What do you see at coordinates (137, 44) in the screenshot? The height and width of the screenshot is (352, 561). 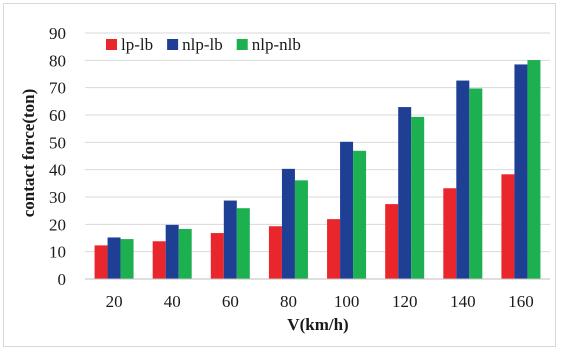 I see `legend-label-lp-lb: lp-lb` at bounding box center [137, 44].